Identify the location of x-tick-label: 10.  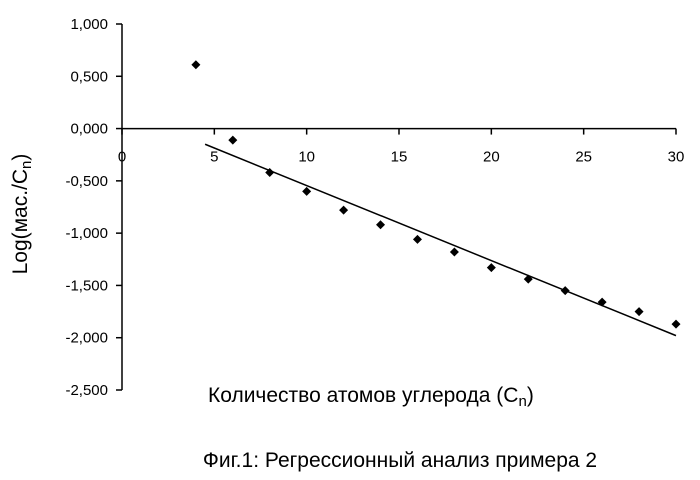
(306, 157).